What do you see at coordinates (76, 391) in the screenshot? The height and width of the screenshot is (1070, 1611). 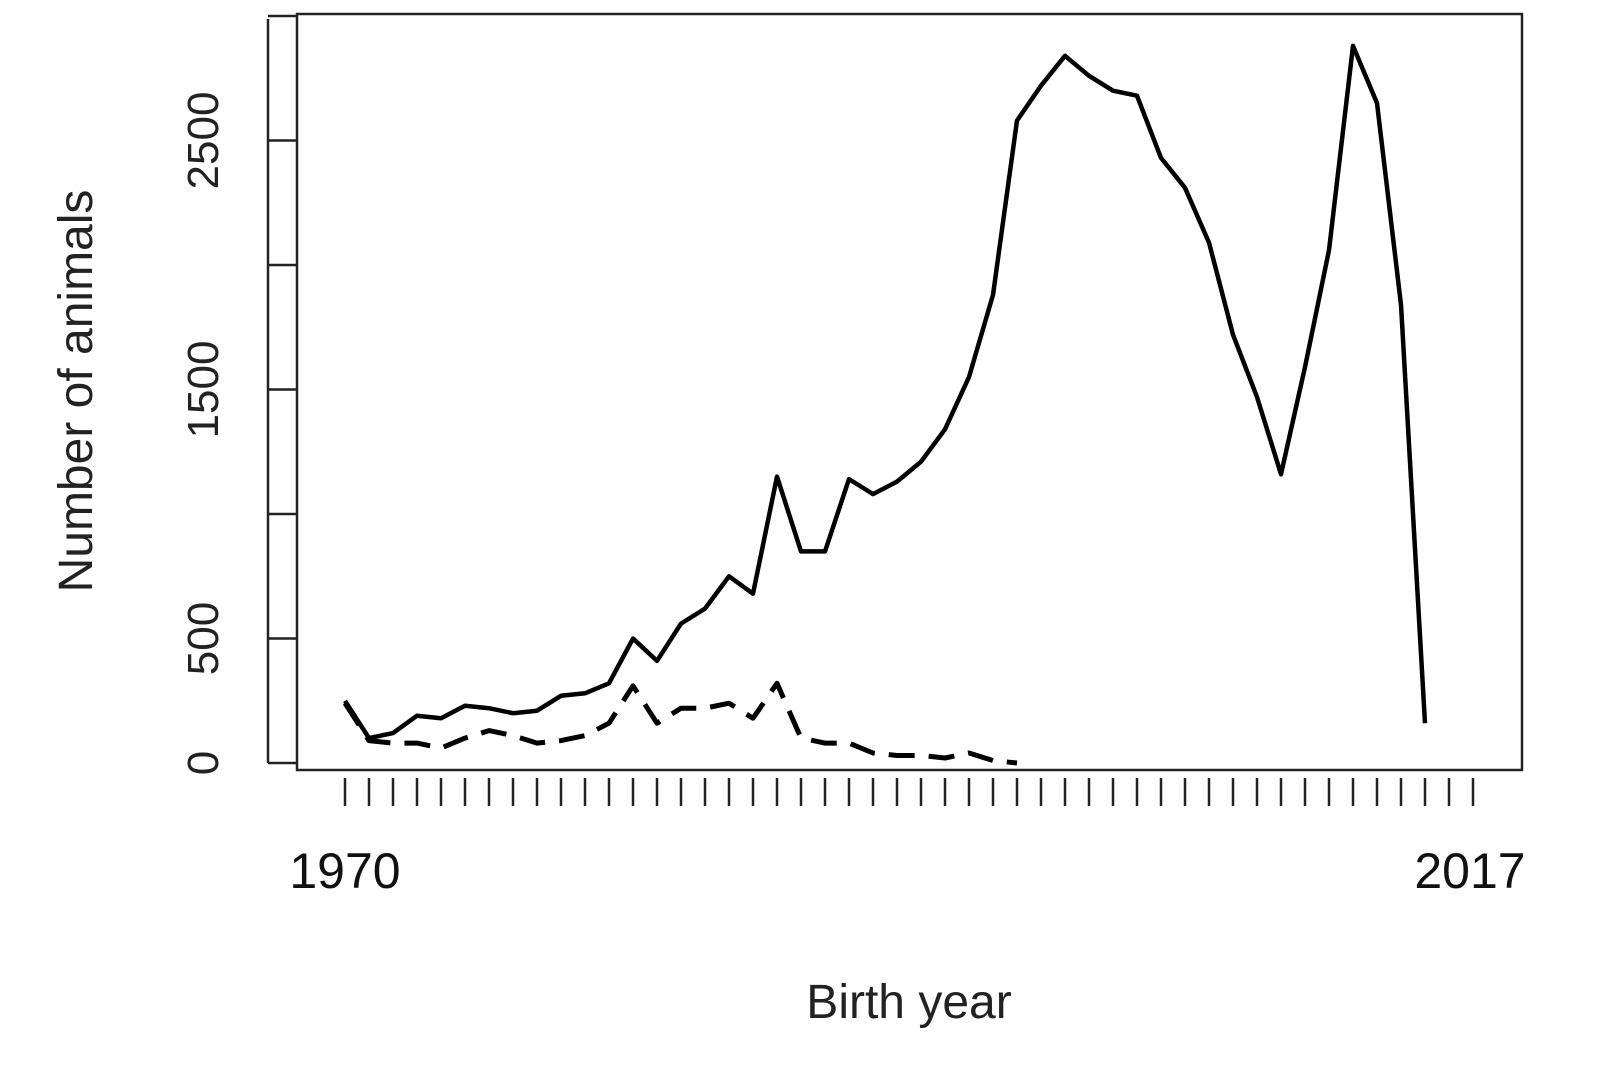 I see `y-axis-title: Number of animals` at bounding box center [76, 391].